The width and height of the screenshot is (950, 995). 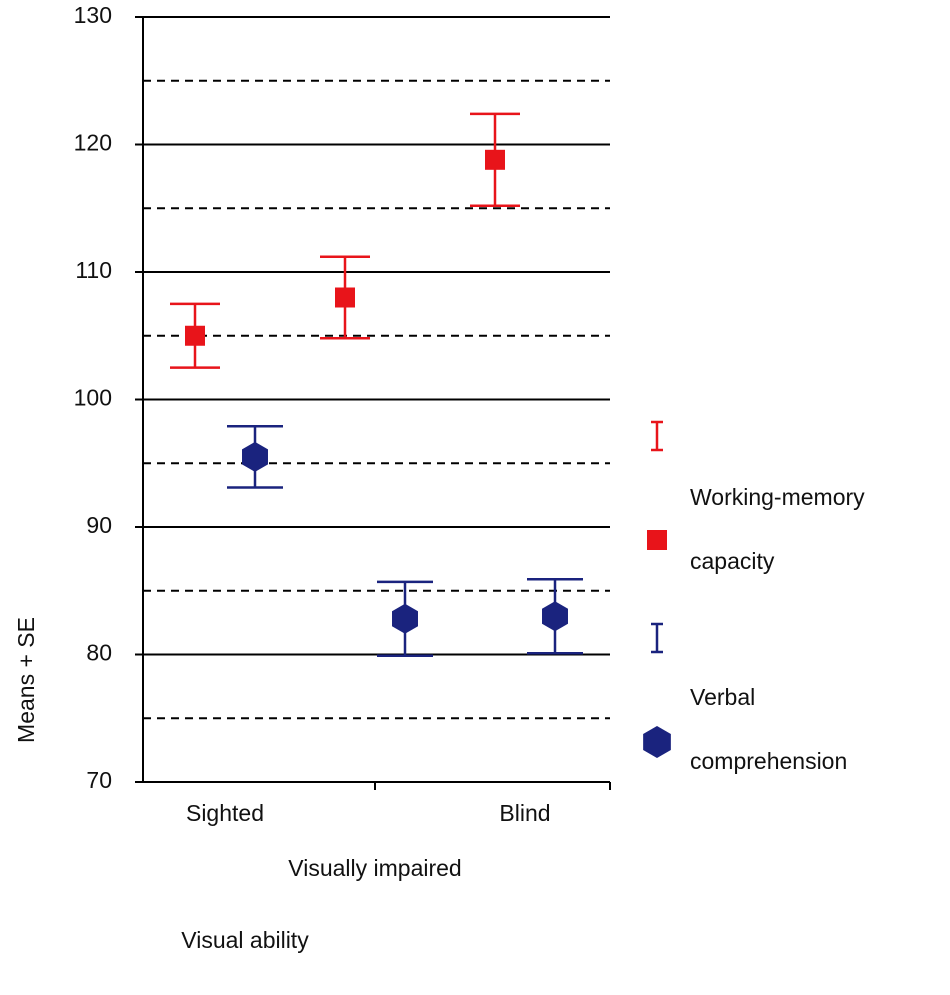 What do you see at coordinates (99, 525) in the screenshot?
I see `y-tick-label: 90` at bounding box center [99, 525].